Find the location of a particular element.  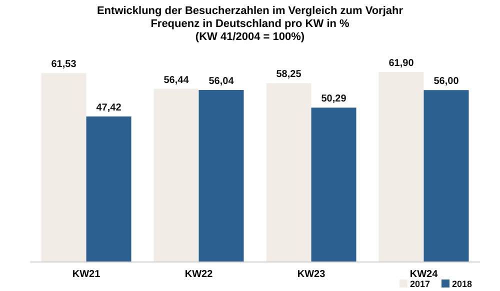

data-label: 56,00 is located at coordinates (447, 82).